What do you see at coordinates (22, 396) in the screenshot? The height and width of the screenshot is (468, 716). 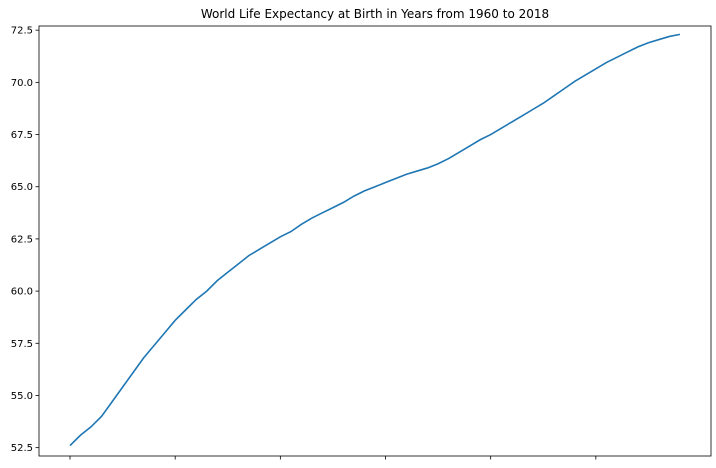 I see `y-tick-label: 55.0` at bounding box center [22, 396].